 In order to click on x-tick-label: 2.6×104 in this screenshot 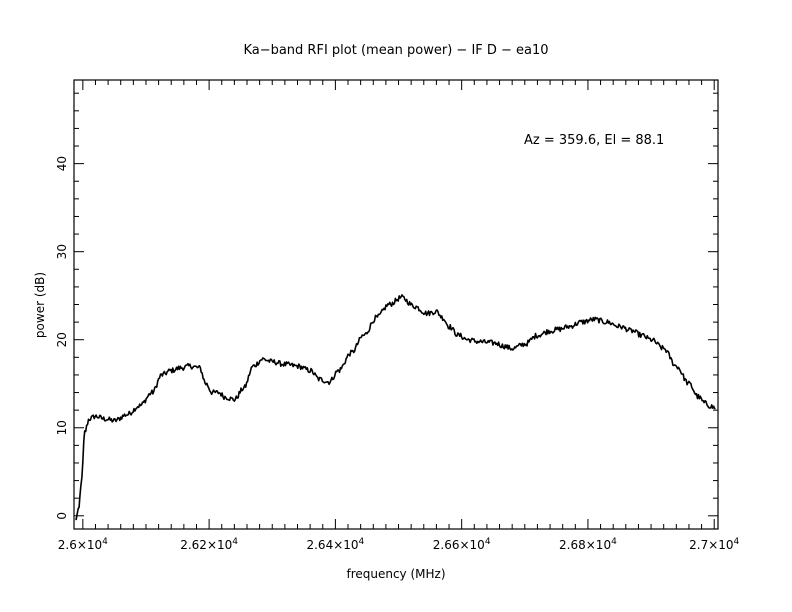, I will do `click(83, 544)`.